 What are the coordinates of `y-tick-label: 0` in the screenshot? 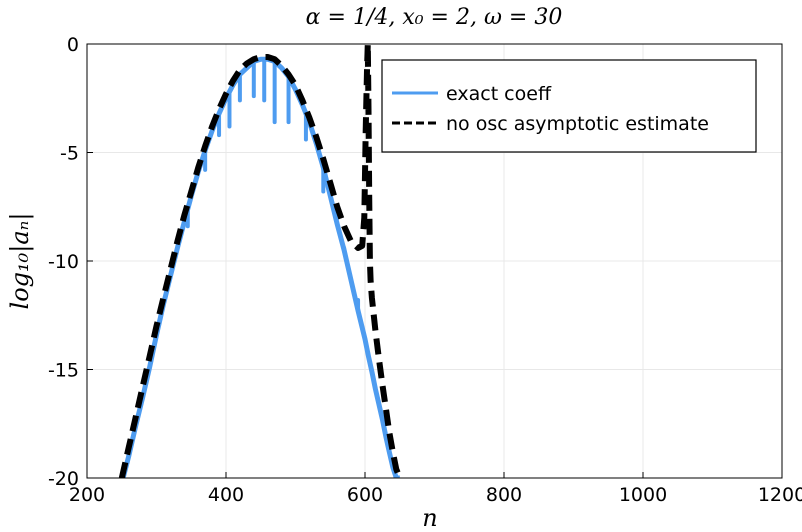 It's located at (73, 45).